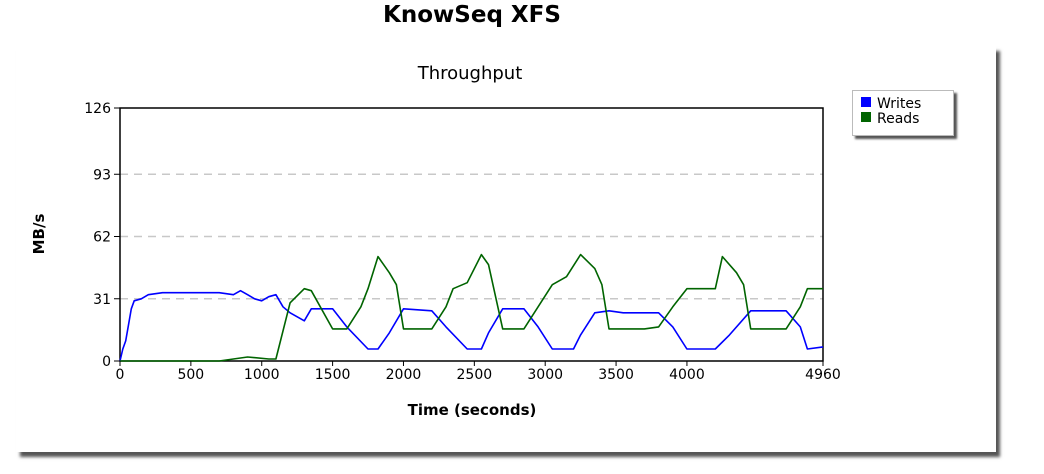 The image size is (1044, 474). I want to click on x-tick-label: 4960, so click(823, 375).